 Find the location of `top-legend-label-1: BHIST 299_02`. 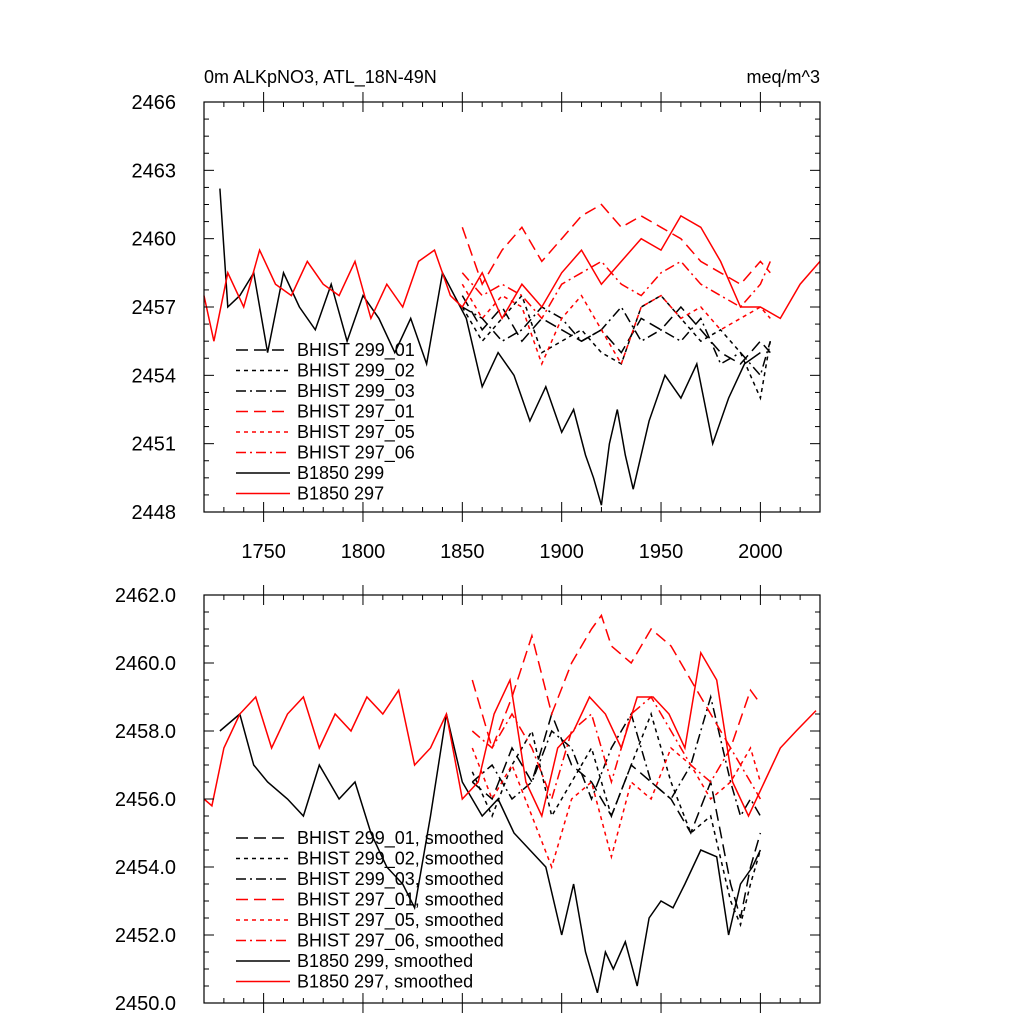

top-legend-label-1: BHIST 299_02 is located at coordinates (356, 371).